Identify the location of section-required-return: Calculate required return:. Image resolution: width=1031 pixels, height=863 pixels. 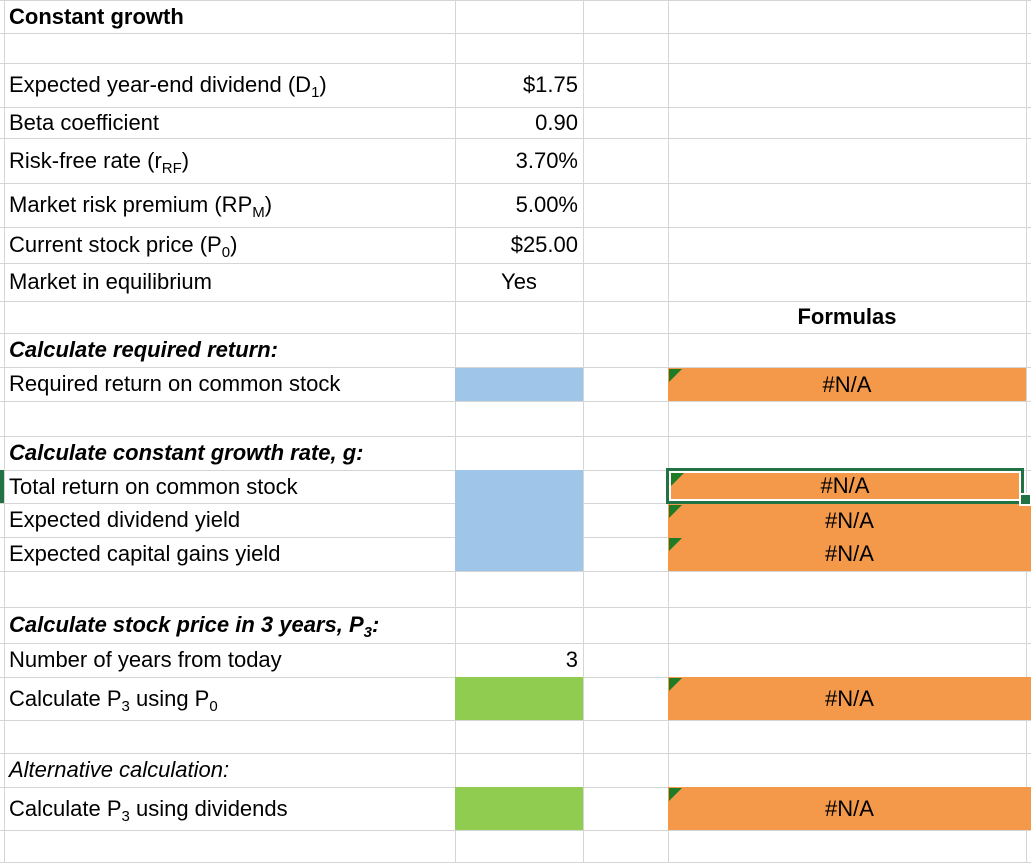
(143, 349).